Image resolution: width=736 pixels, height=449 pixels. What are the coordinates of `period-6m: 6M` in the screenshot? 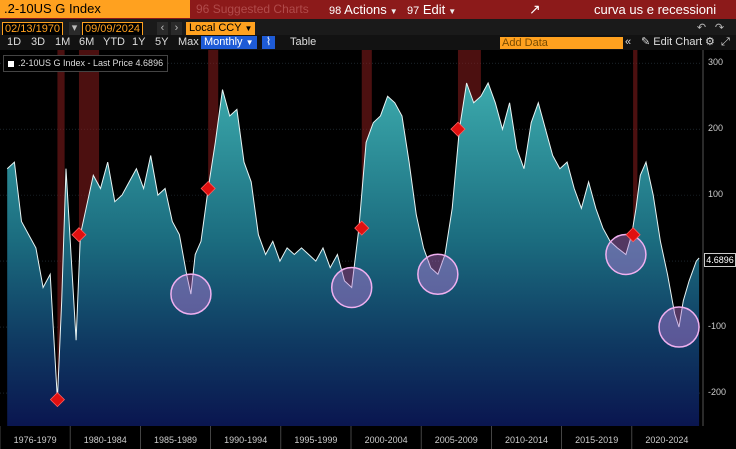 It's located at (87, 42).